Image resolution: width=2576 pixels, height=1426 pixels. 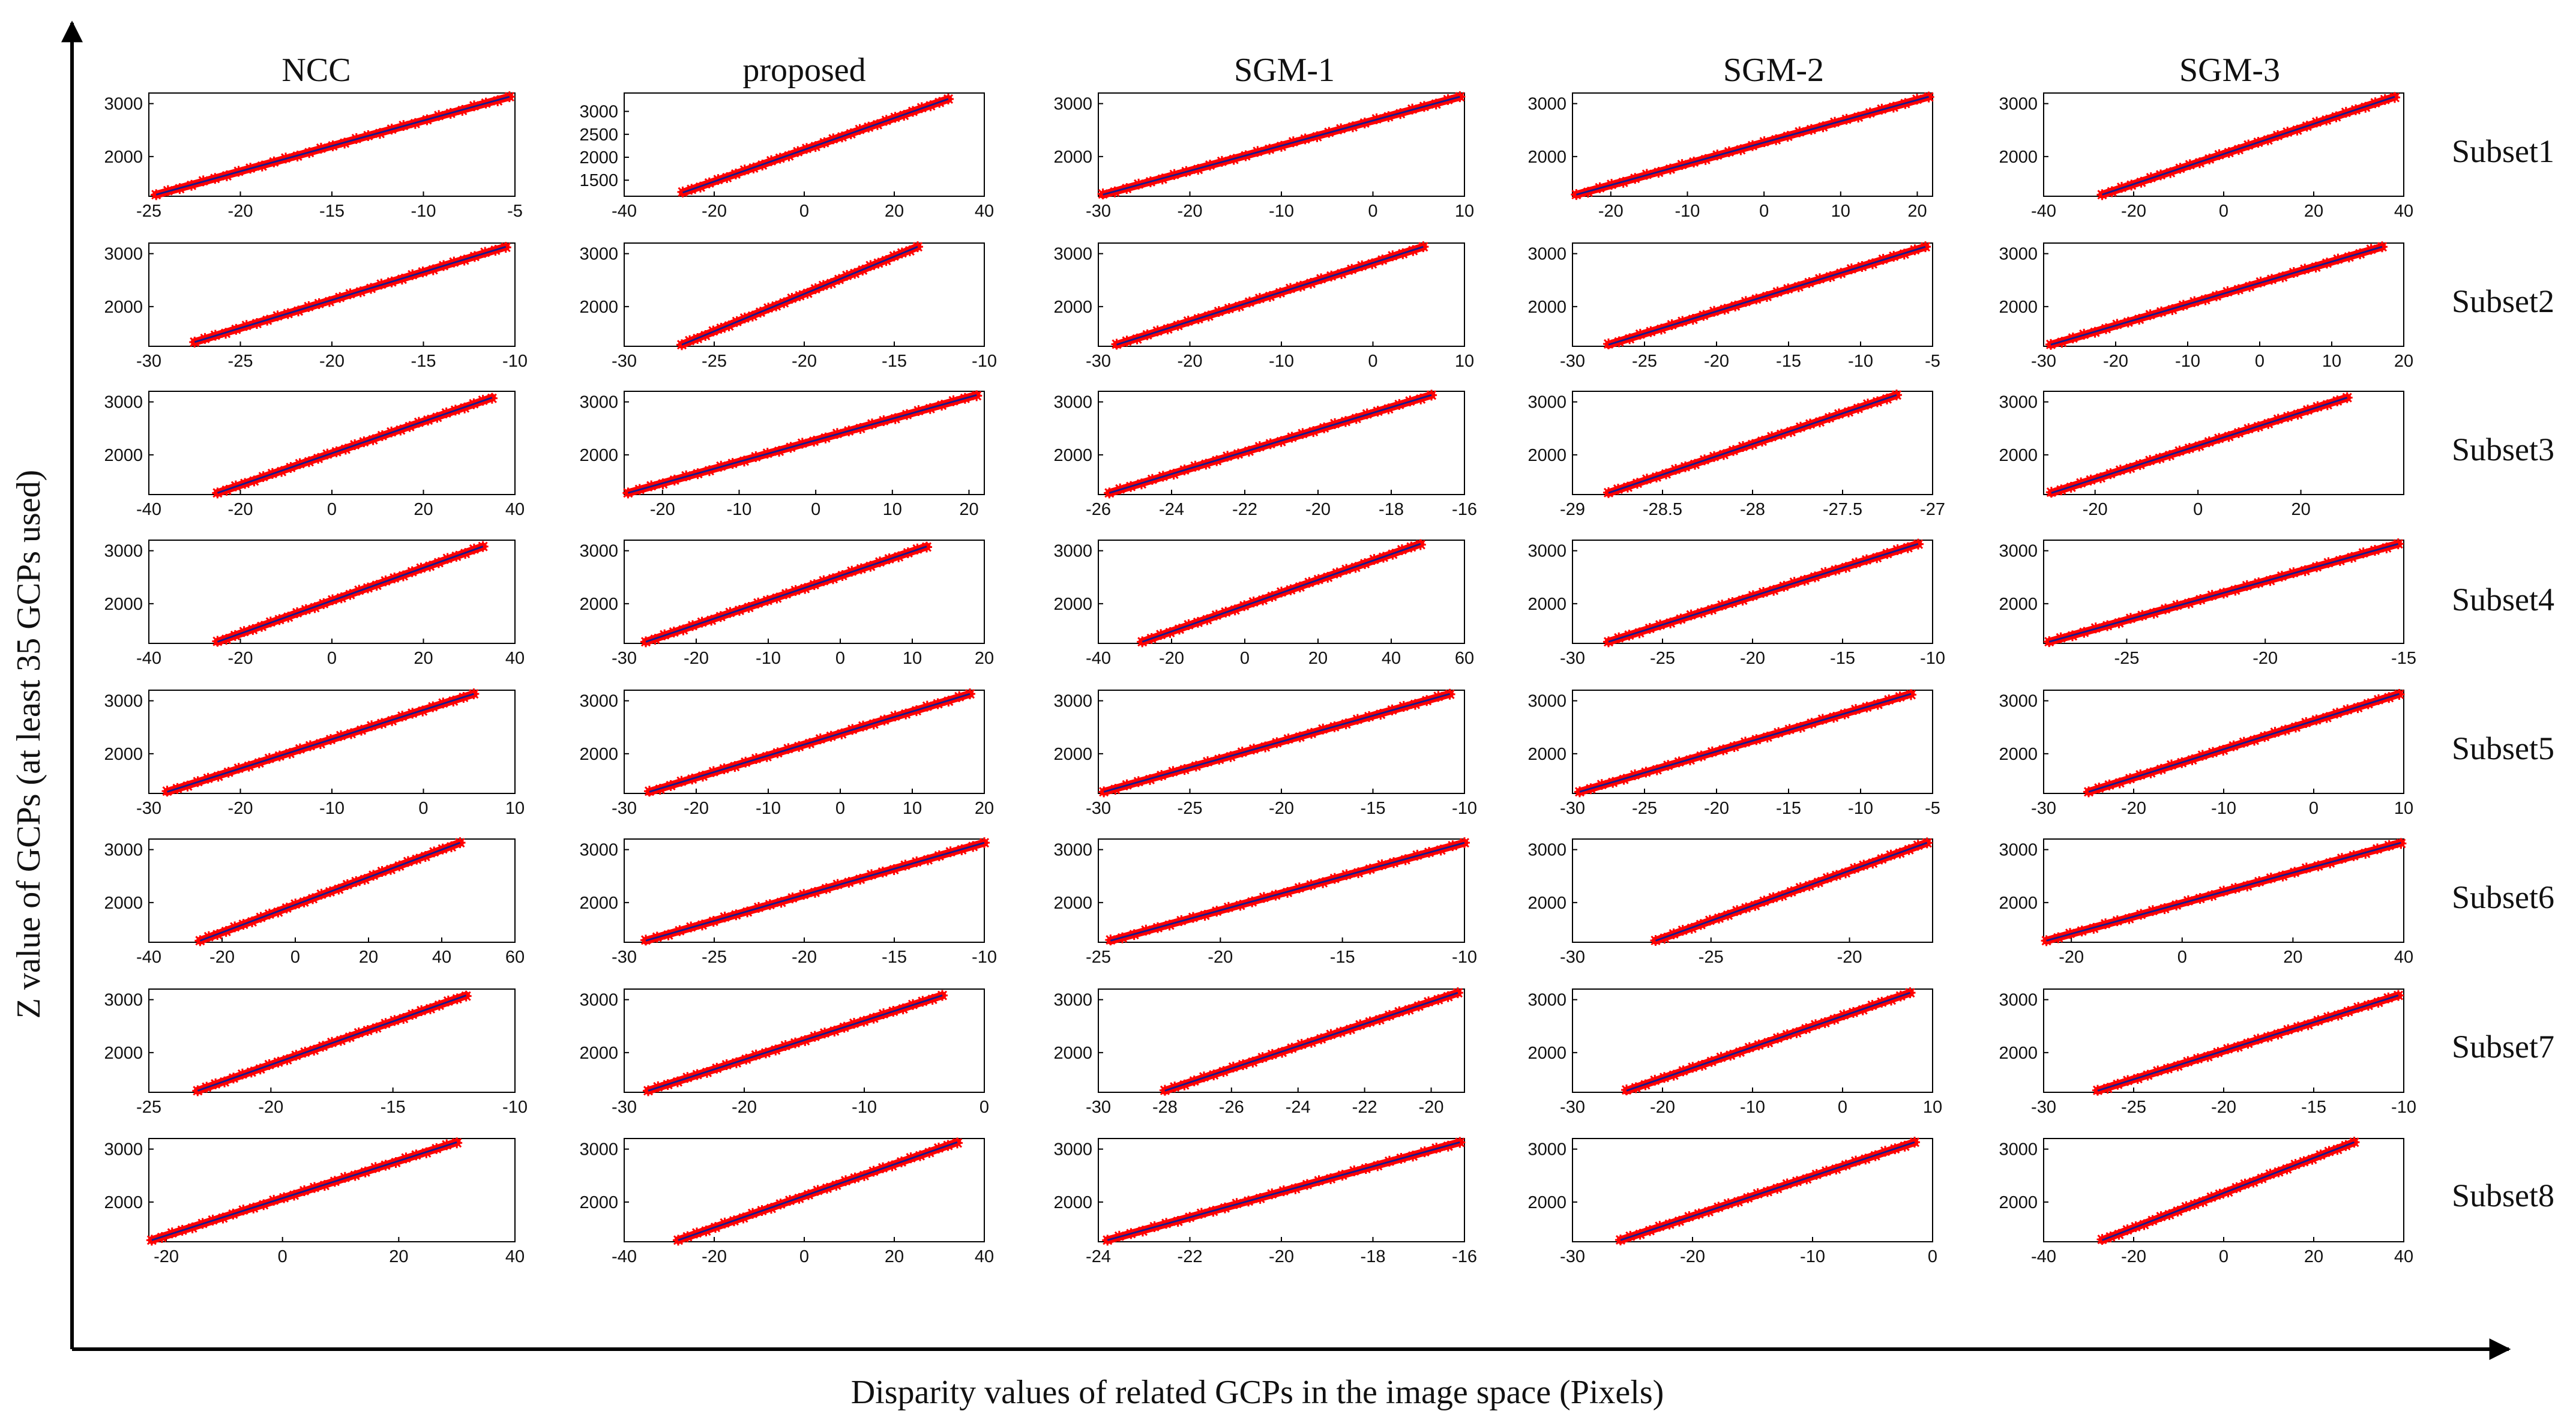 What do you see at coordinates (598, 307) in the screenshot?
I see `panel-subset2-proposed-ytick-label-0: 2000` at bounding box center [598, 307].